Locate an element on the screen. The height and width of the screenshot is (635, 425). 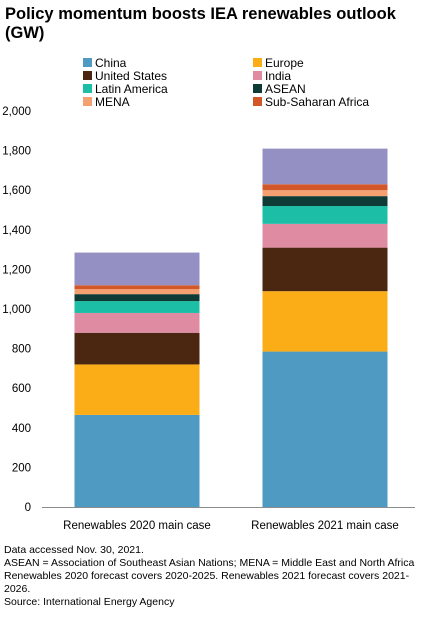
x-tick-label: Renewables 2020 main case is located at coordinates (137, 526).